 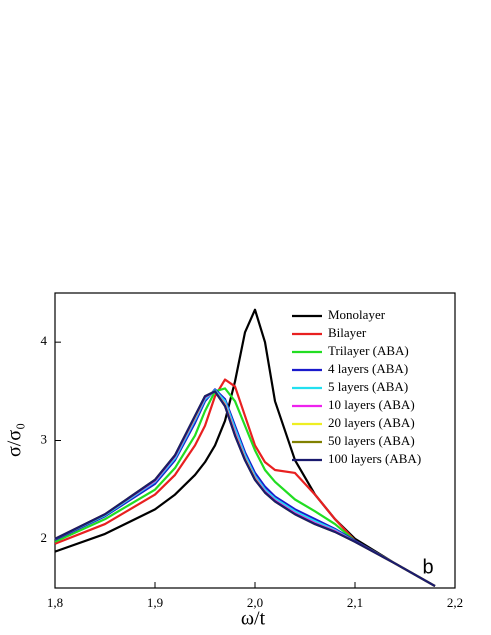 What do you see at coordinates (371, 422) in the screenshot?
I see `legend-label: 20 layers (ABA)` at bounding box center [371, 422].